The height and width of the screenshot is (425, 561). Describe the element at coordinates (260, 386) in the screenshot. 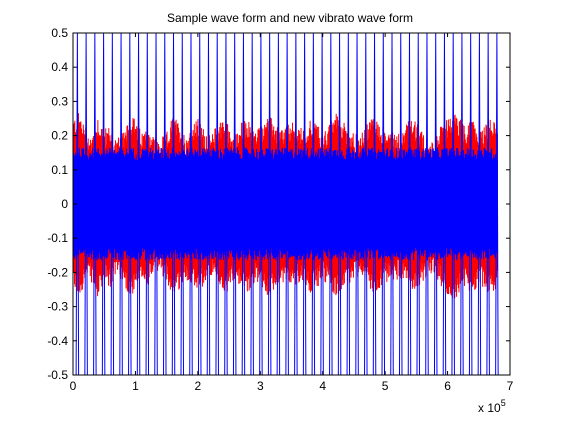

I see `x-tick-label: 3` at that location.